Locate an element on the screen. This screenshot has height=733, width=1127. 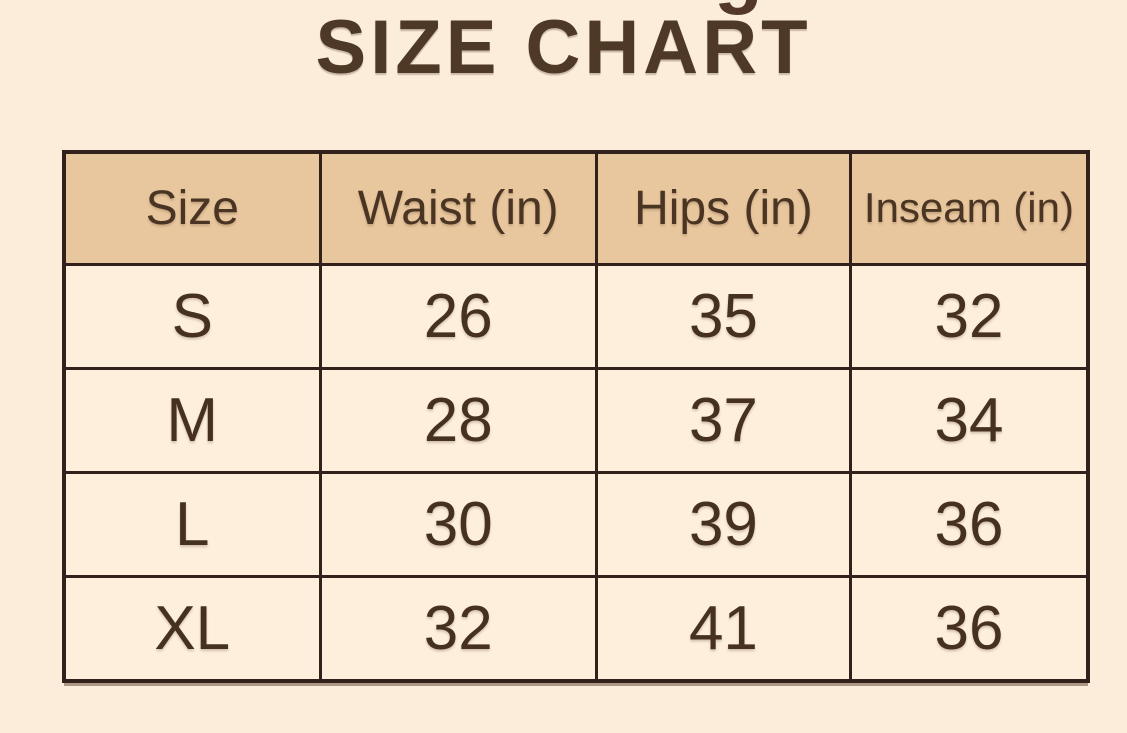
size-cell: M is located at coordinates (192, 420).